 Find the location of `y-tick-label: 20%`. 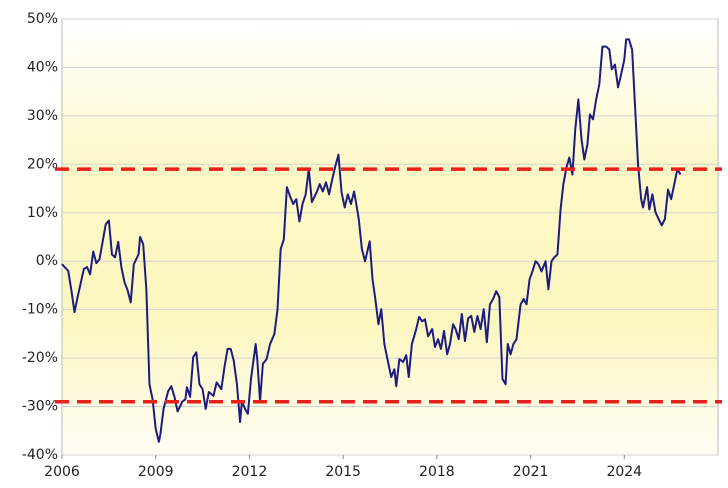

y-tick-label: 20% is located at coordinates (42, 164).